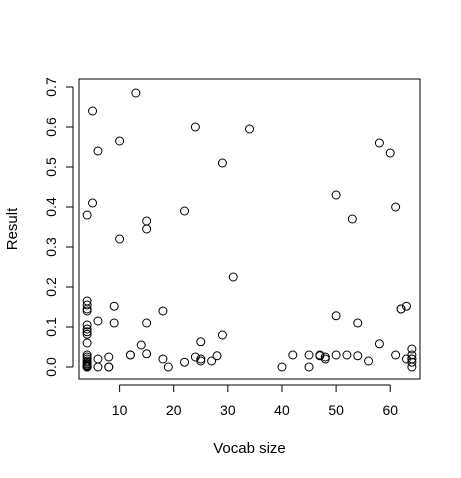 The width and height of the screenshot is (461, 478). Describe the element at coordinates (51, 367) in the screenshot. I see `y-tick-label: 0.0` at that location.